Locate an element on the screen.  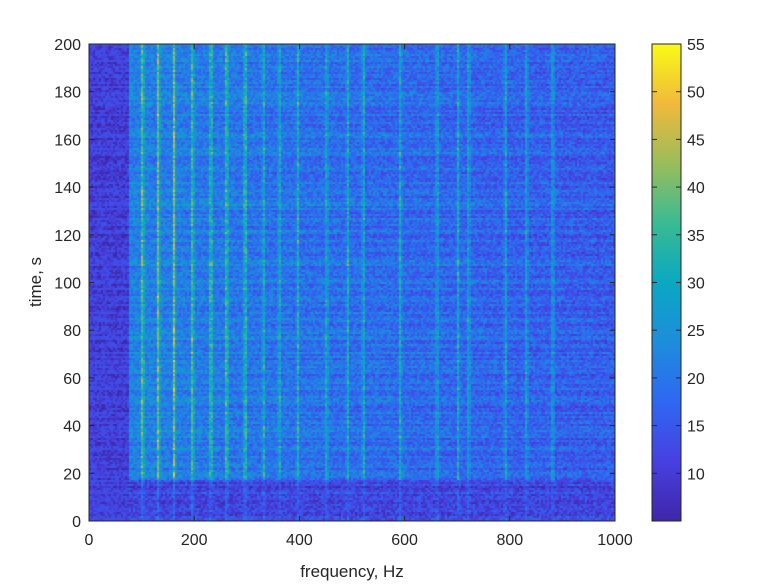
y-tick-label: 200 is located at coordinates (67, 45).